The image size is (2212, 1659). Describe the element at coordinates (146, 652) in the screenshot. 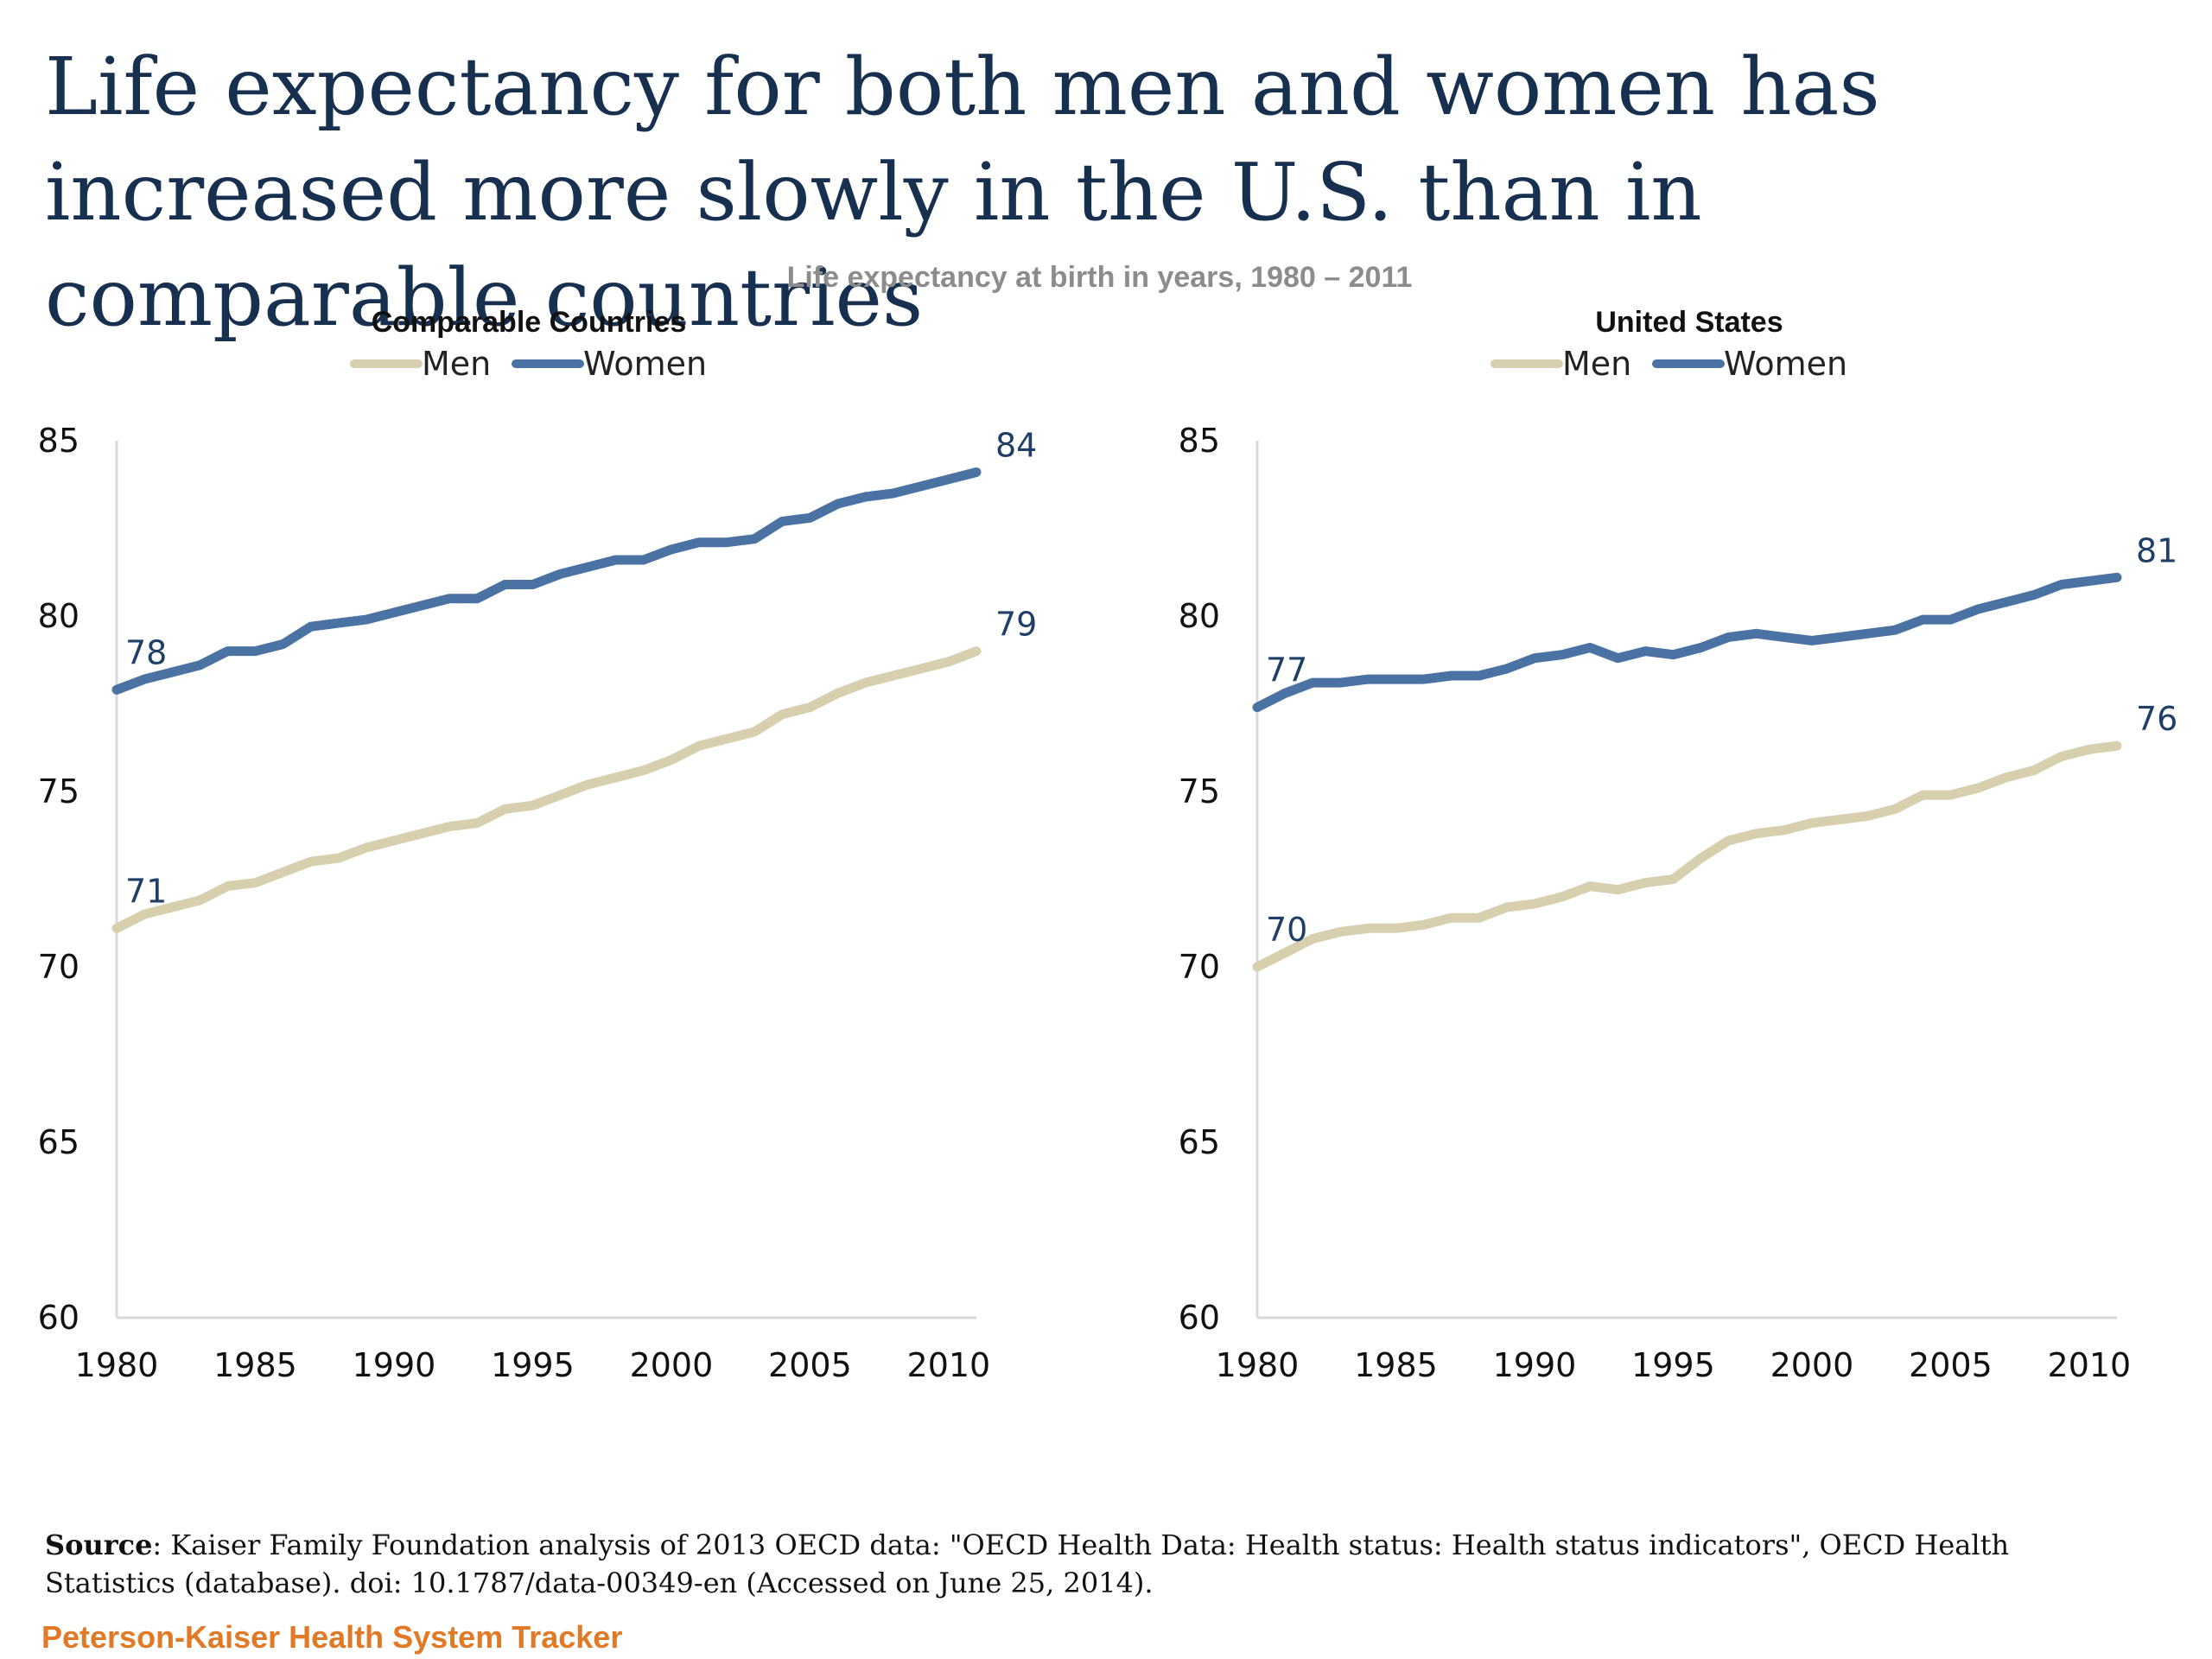

I see `comparable-start-label-women: 78` at that location.